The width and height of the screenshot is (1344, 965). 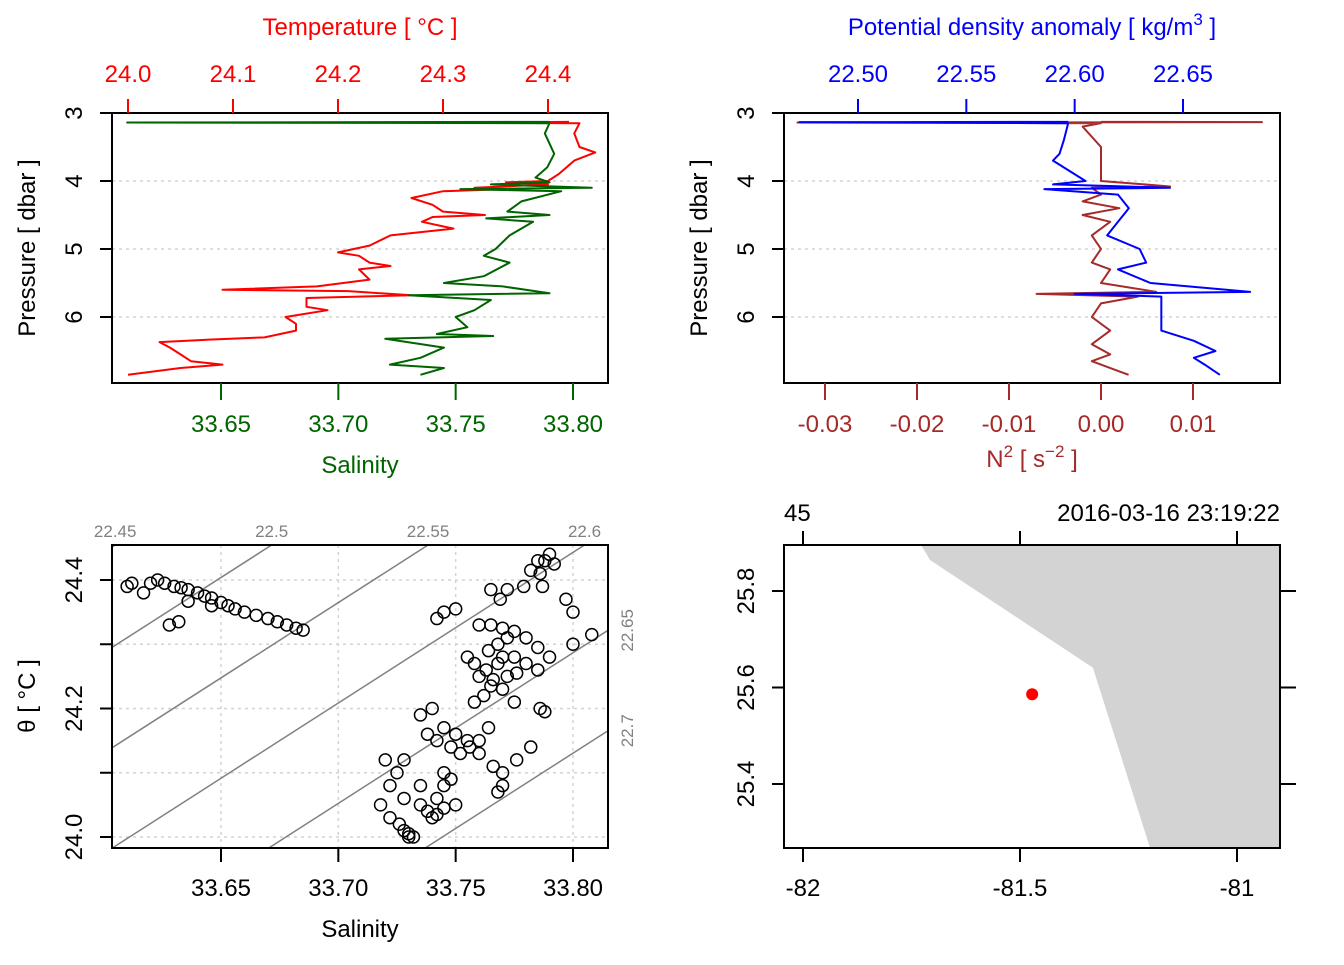 I want to click on longitude-tick-label: -81.5, so click(x=1020, y=888).